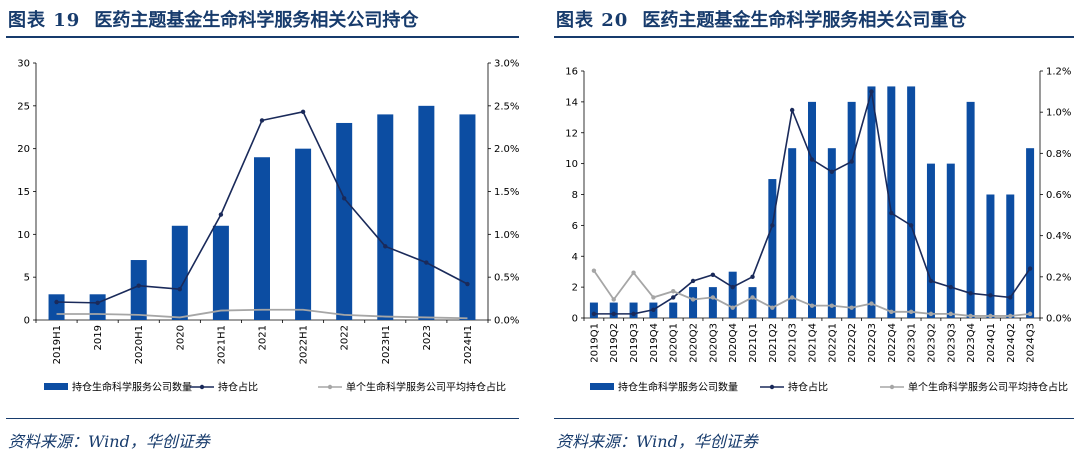 The image size is (1080, 461). I want to click on x-tick-label: 2020Q4, so click(733, 343).